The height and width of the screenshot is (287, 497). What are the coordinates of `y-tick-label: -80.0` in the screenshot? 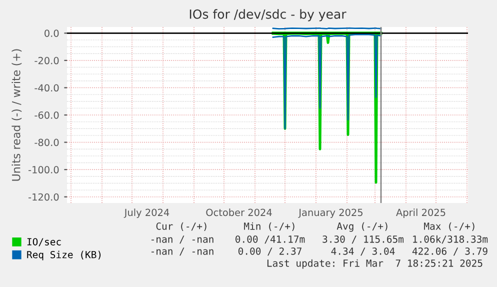 It's located at (46, 142).